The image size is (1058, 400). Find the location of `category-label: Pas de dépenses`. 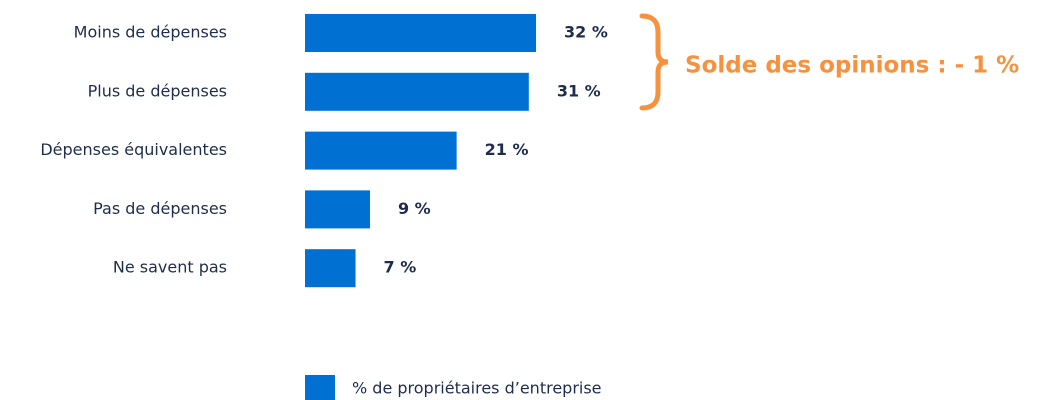

category-label: Pas de dépenses is located at coordinates (160, 208).